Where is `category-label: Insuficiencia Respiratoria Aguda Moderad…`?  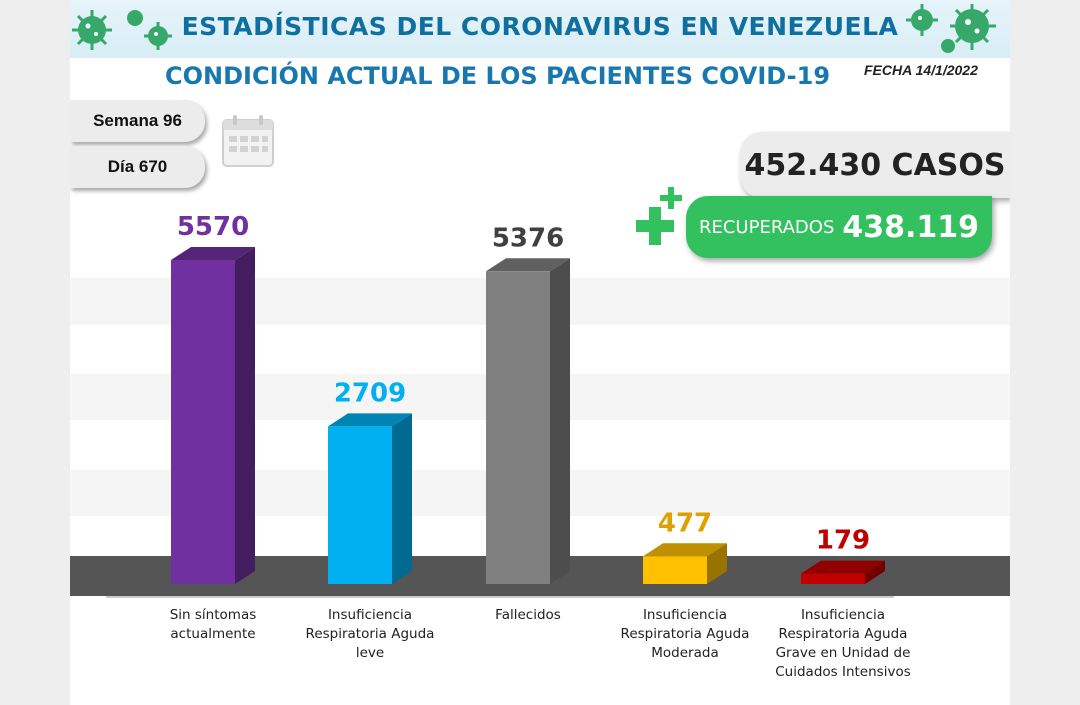
category-label: Insuficiencia Respiratoria Aguda Moderad… is located at coordinates (685, 634).